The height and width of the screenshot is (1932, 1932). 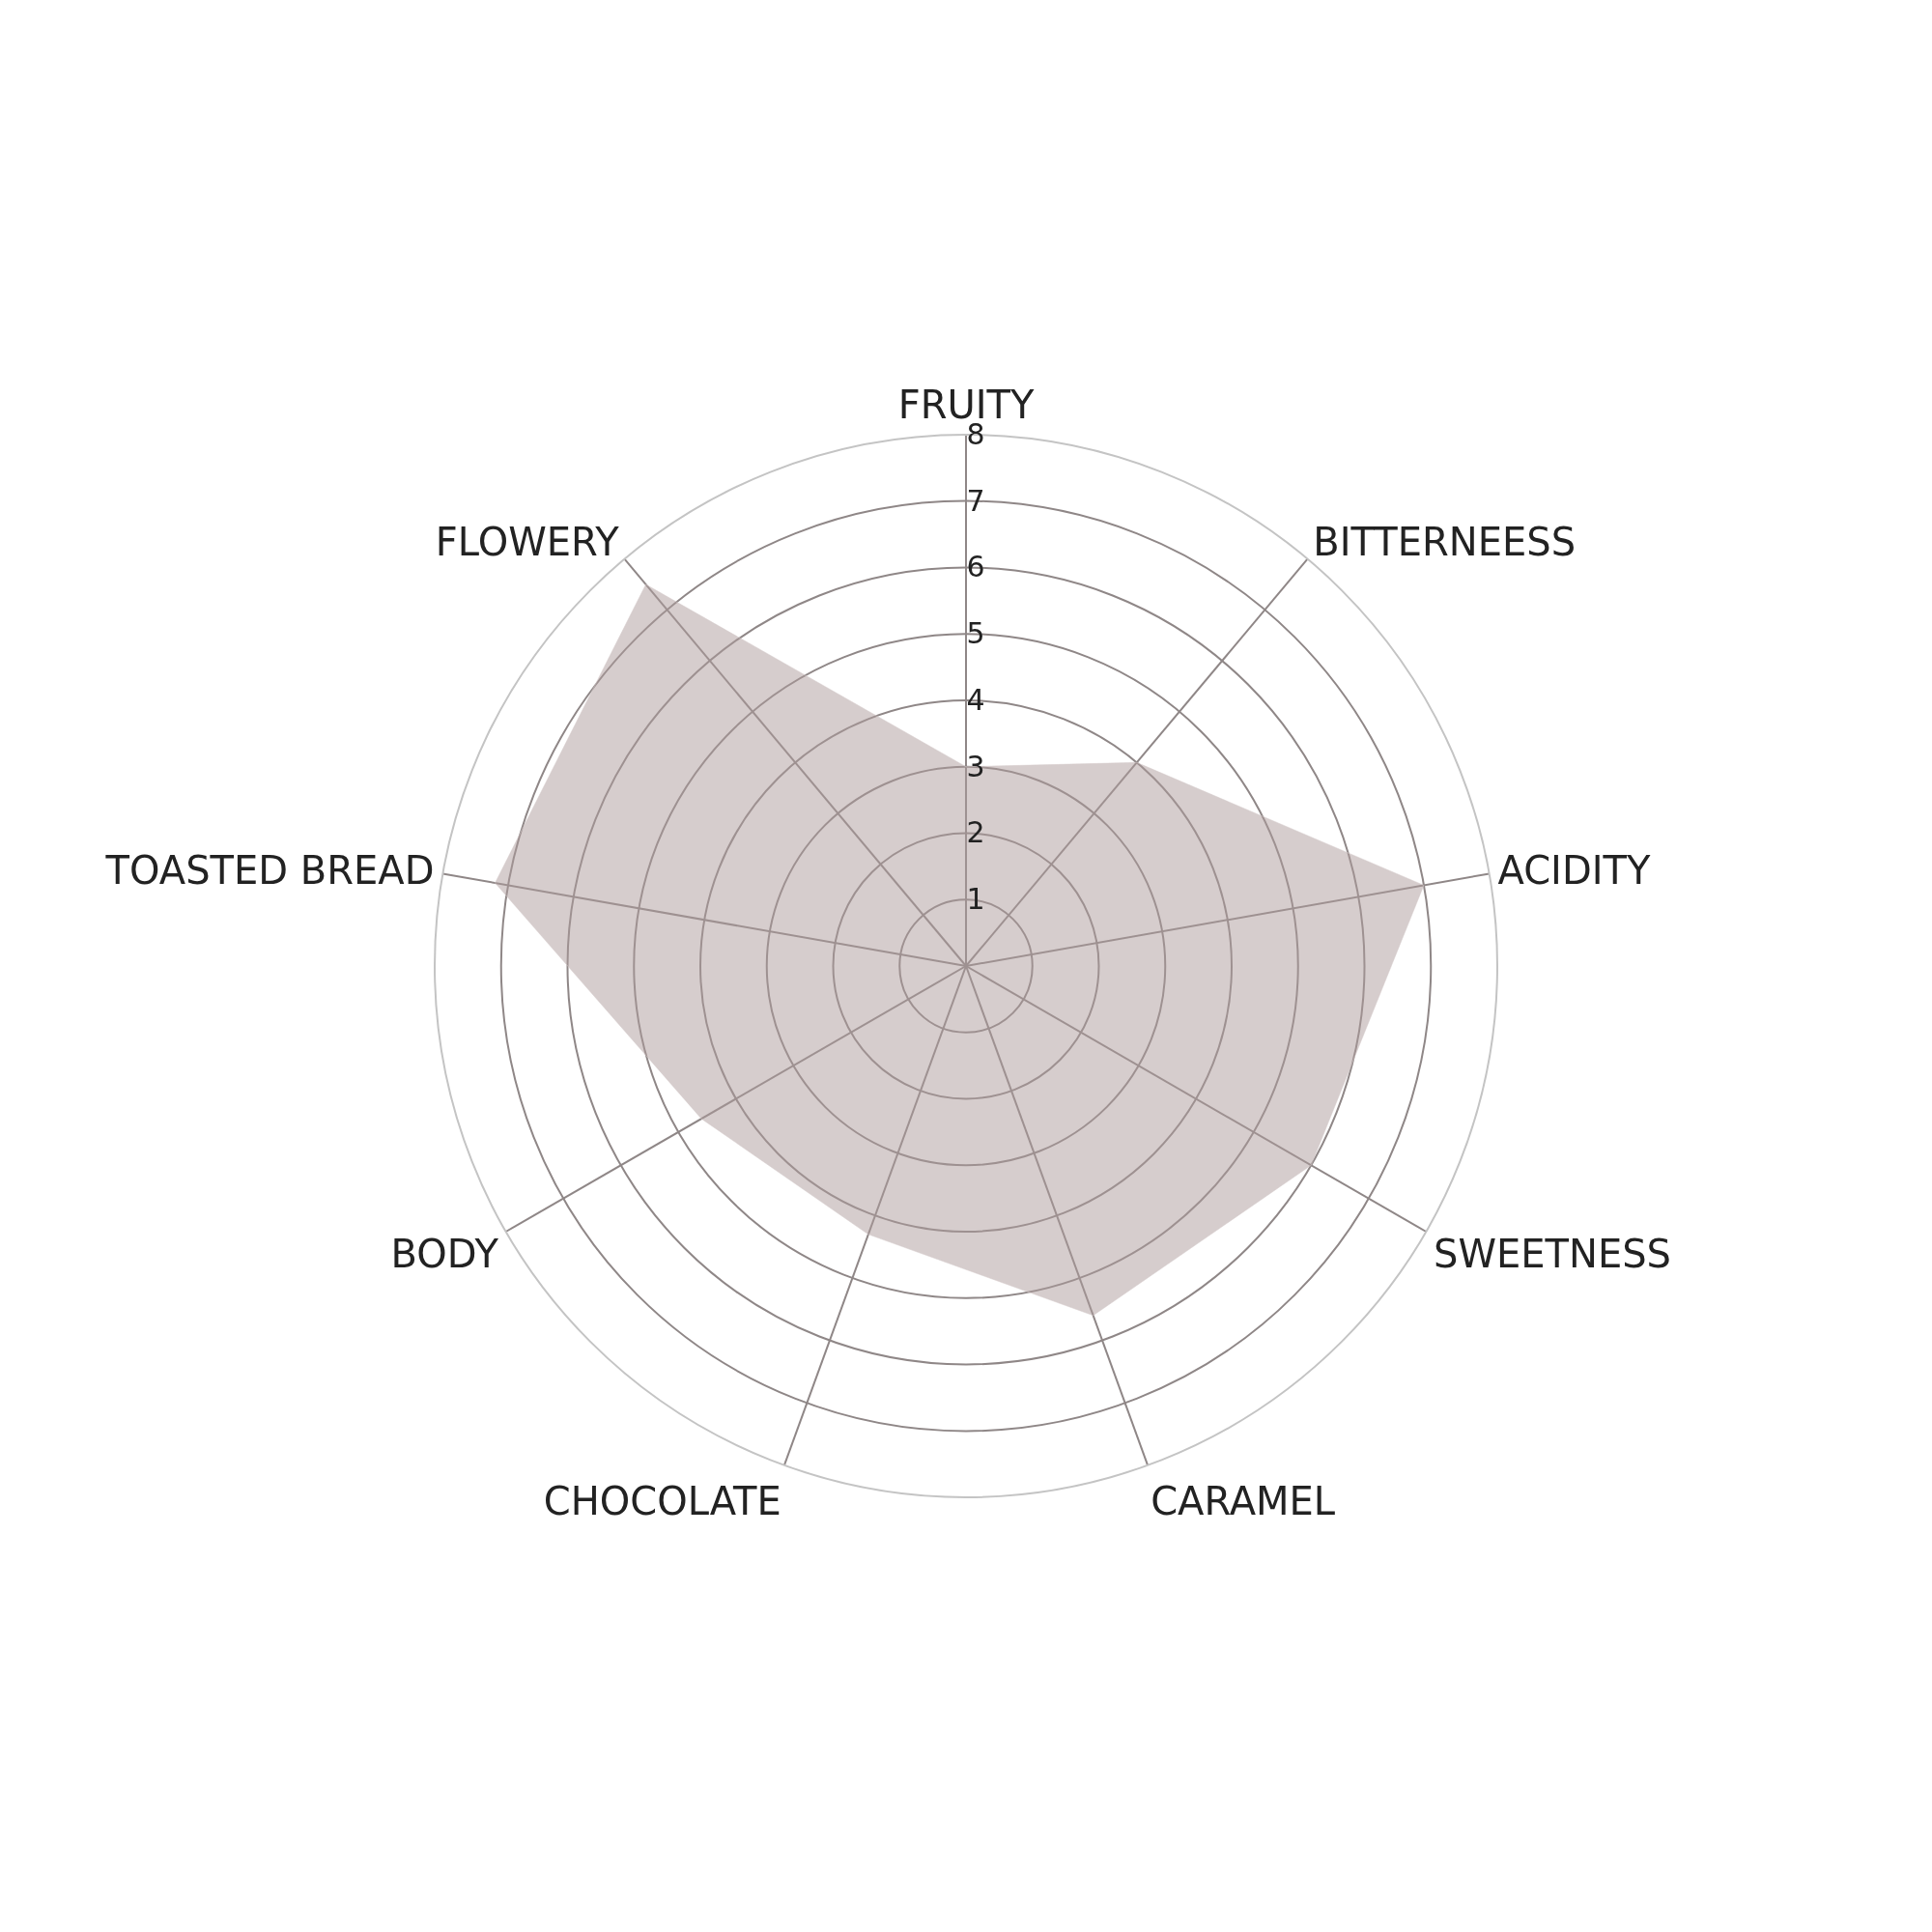 I want to click on spoke-label: ACIDITY, so click(x=1574, y=871).